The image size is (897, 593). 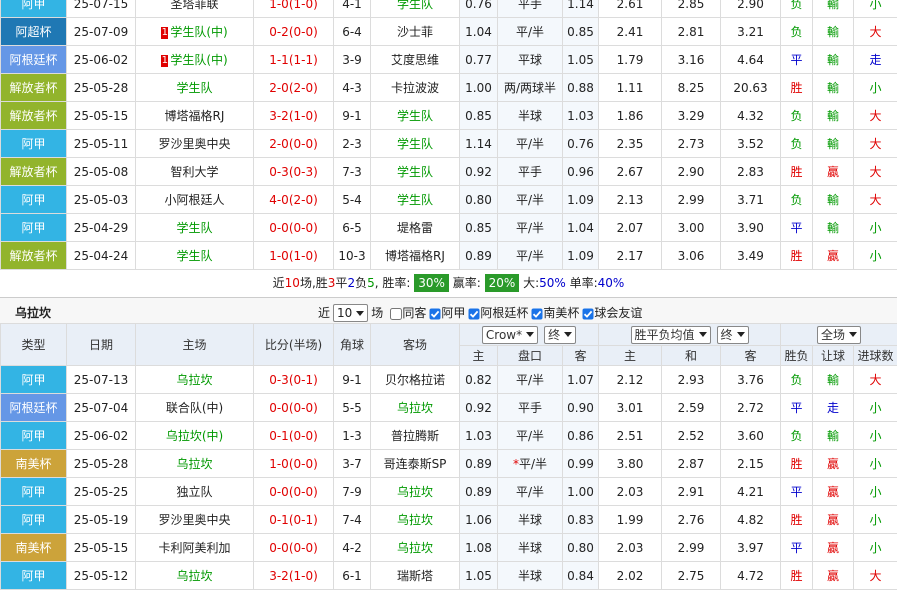 I want to click on cell: 罗沙里奥中央, so click(x=195, y=144).